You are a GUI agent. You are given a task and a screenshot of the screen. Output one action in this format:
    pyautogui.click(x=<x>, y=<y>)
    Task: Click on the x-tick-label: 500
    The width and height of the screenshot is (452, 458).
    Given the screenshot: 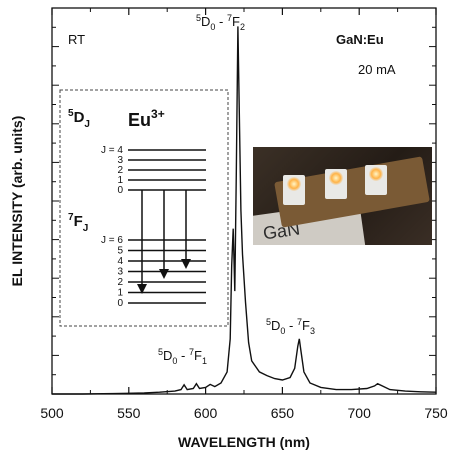 What is the action you would take?
    pyautogui.click(x=52, y=413)
    